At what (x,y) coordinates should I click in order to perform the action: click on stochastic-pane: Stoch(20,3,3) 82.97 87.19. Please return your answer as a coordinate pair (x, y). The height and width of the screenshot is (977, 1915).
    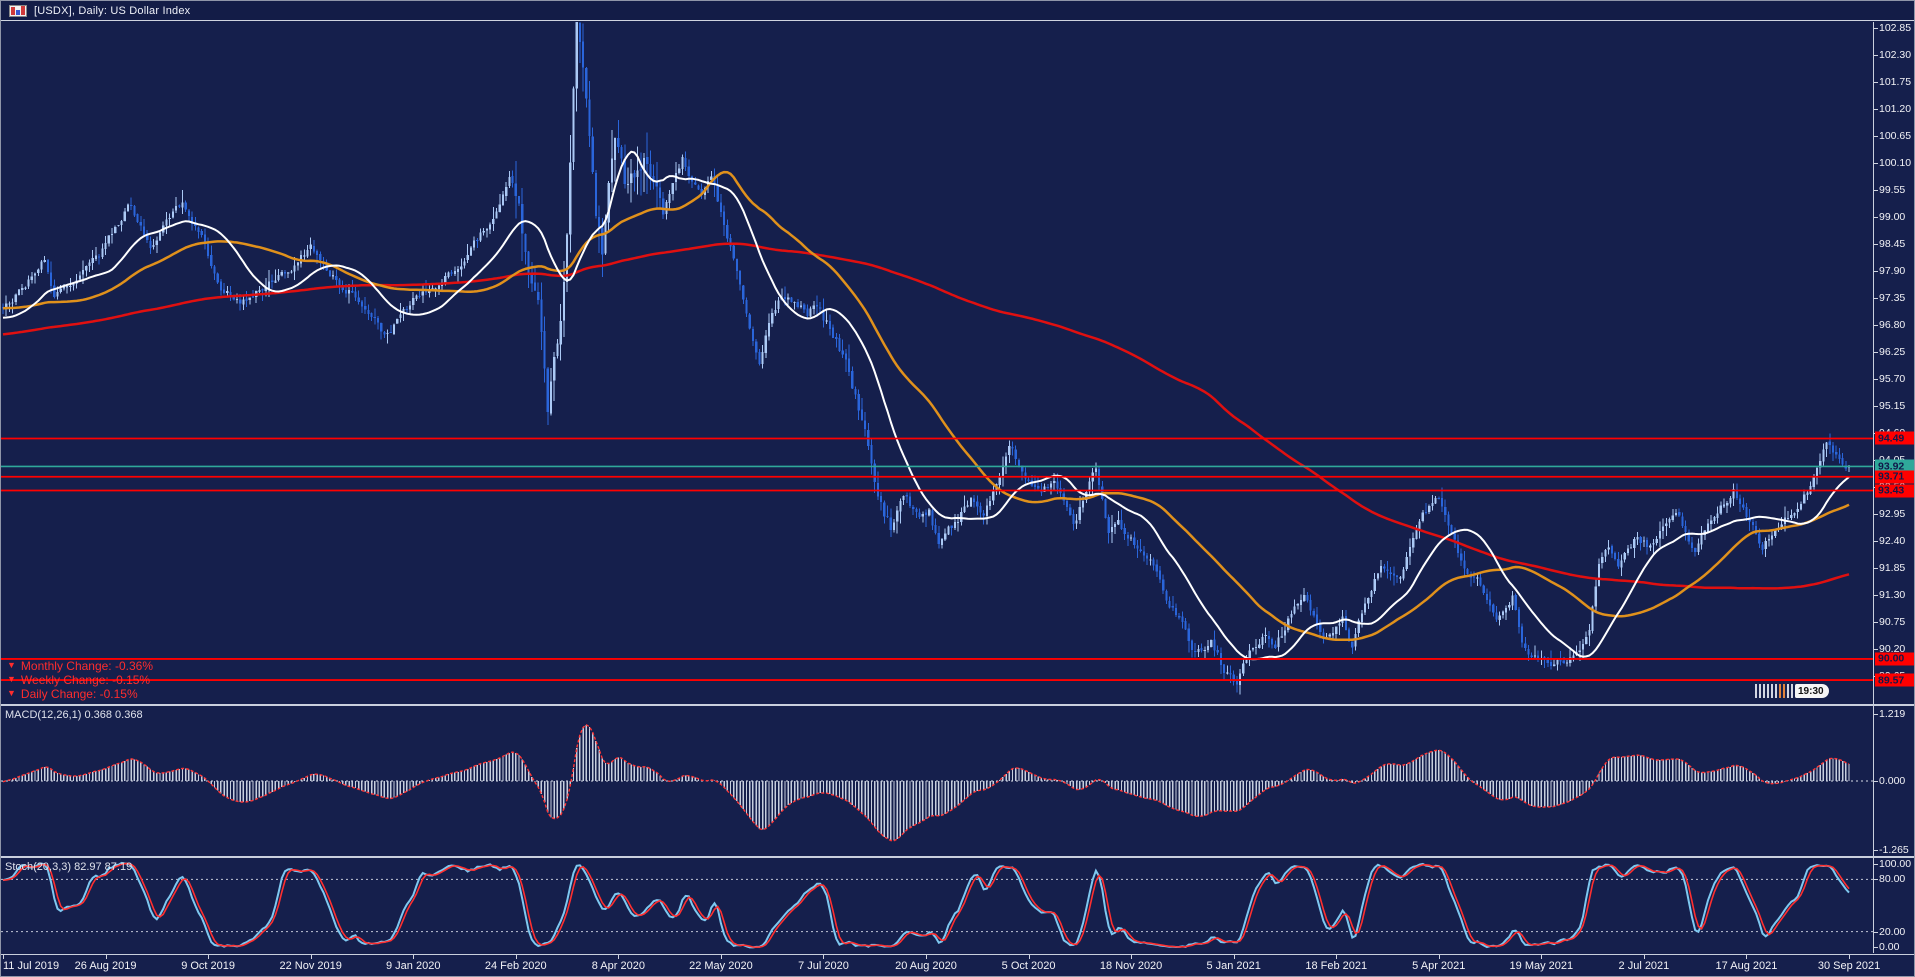
    Looking at the image, I should click on (937, 905).